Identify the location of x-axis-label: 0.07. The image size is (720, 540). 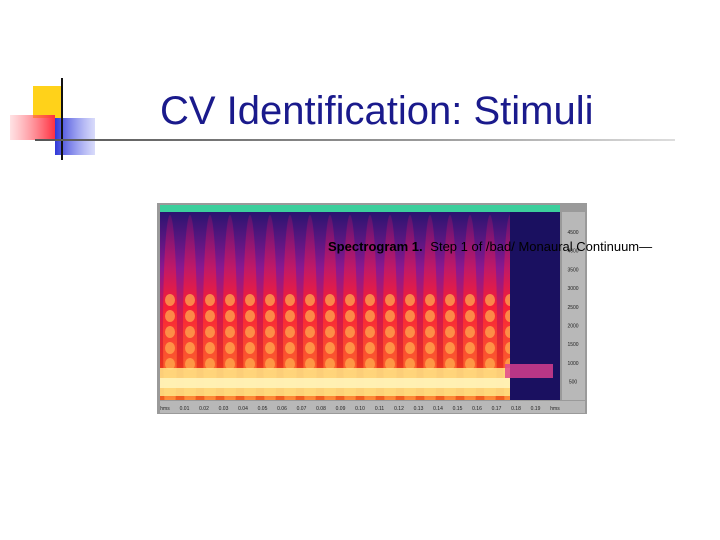
(302, 409).